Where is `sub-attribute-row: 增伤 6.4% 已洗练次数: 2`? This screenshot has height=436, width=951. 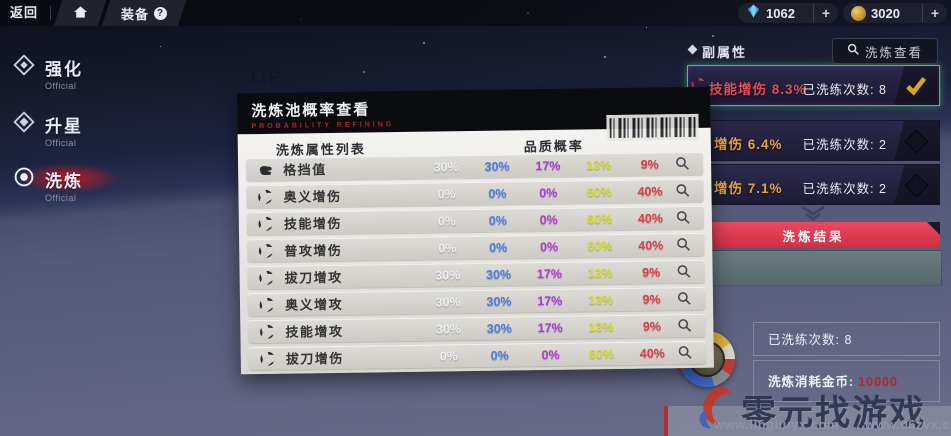
sub-attribute-row: 增伤 6.4% 已洗练次数: 2 is located at coordinates (813, 140).